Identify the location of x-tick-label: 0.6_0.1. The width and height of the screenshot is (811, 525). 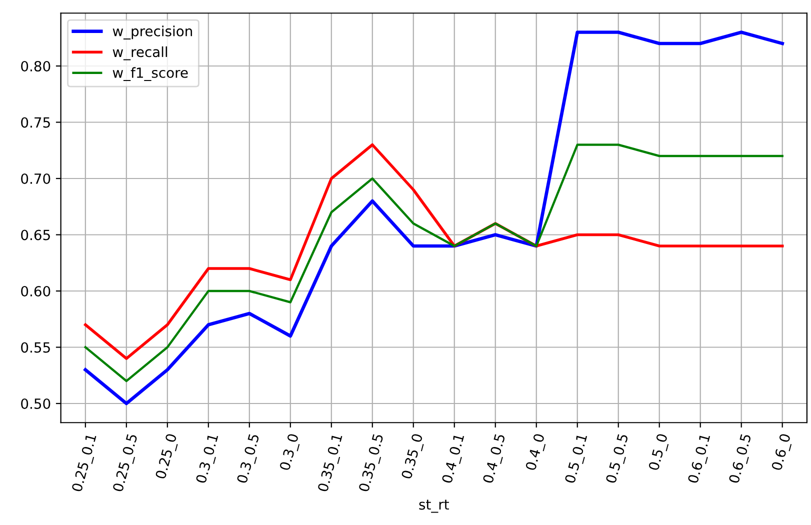
(700, 459).